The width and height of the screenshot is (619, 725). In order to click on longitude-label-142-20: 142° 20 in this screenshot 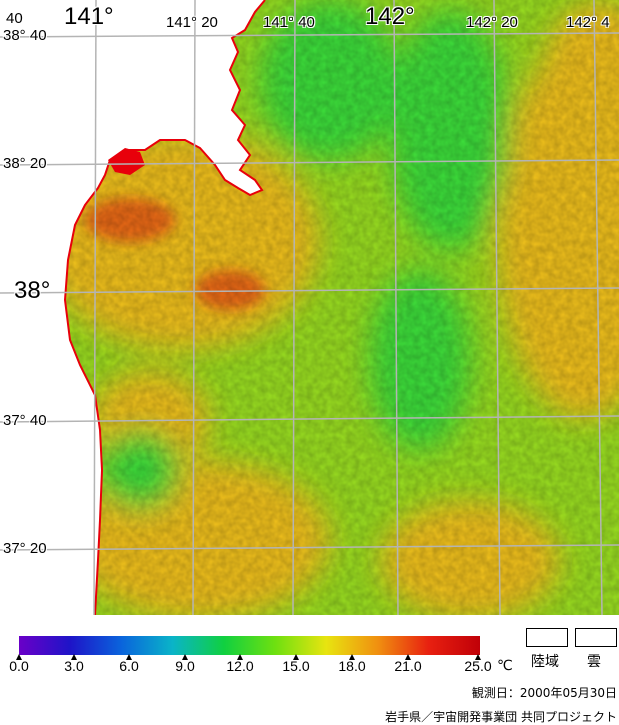, I will do `click(492, 22)`.